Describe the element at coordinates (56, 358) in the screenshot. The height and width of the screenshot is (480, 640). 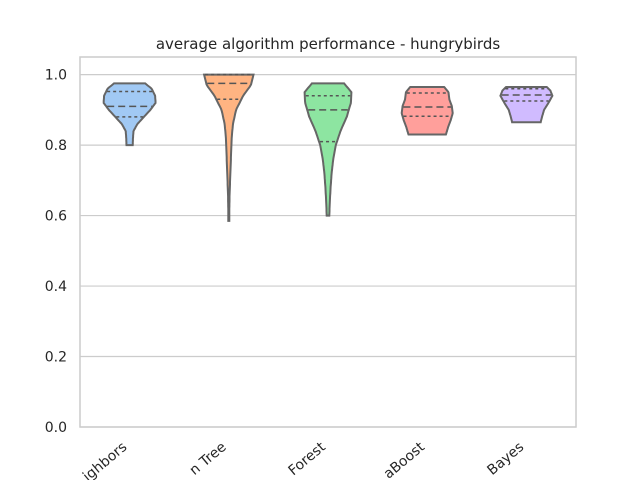
I see `y-tick-label: 0.2` at that location.